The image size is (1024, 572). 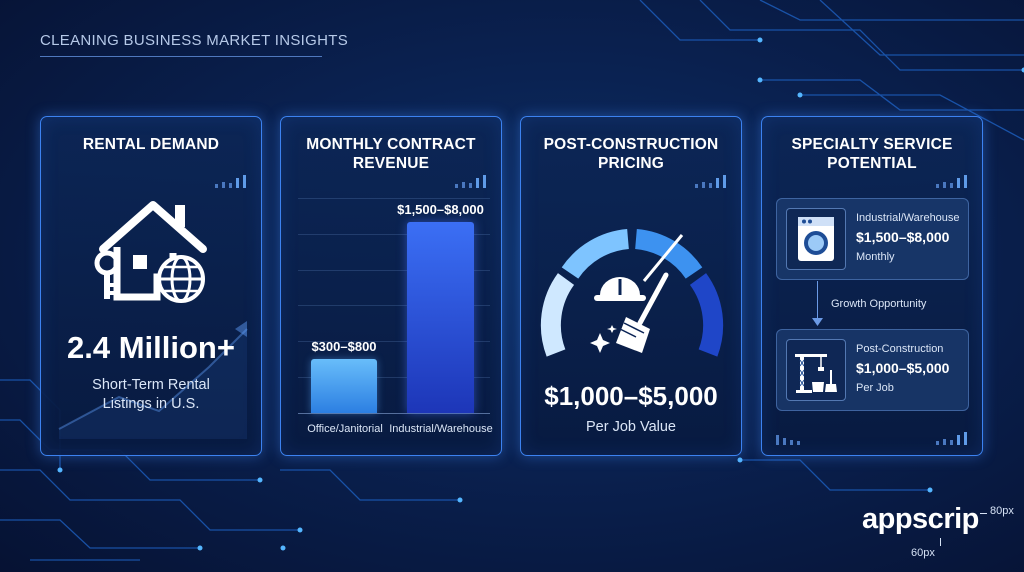 What do you see at coordinates (345, 429) in the screenshot?
I see `category-label-office-janitorial: Office/Janitorial` at bounding box center [345, 429].